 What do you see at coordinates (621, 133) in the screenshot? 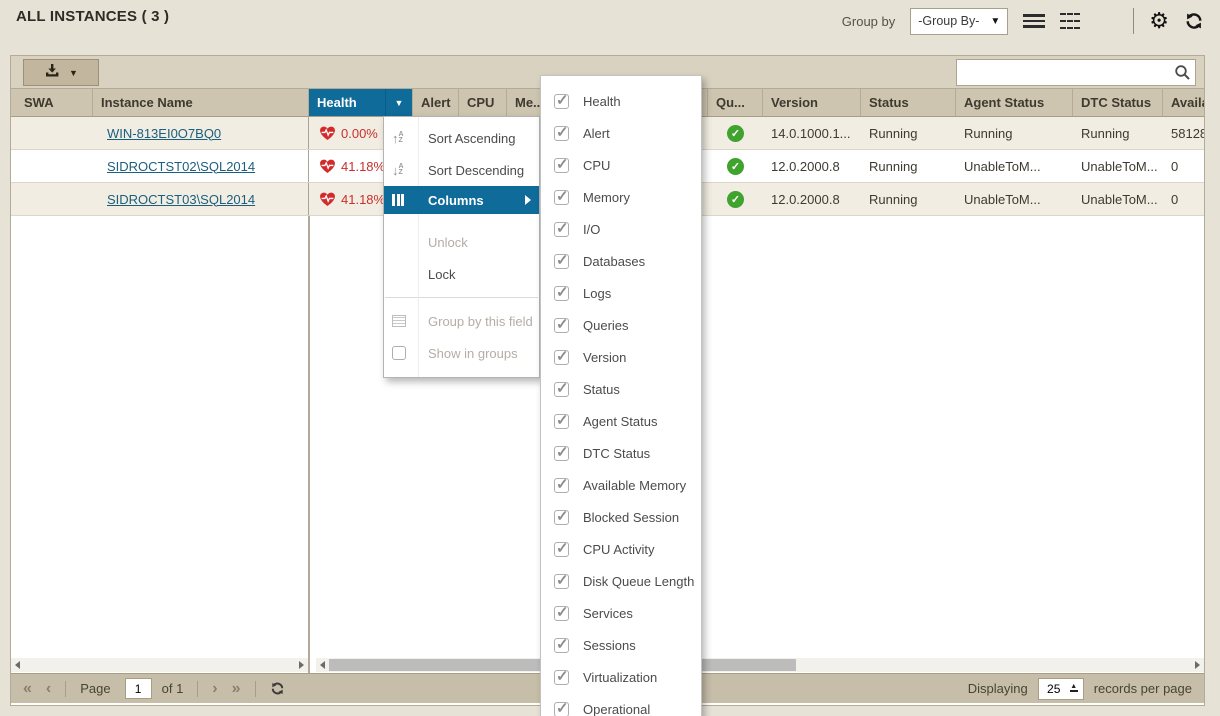
I see `submenu-item-alert: Alert` at bounding box center [621, 133].